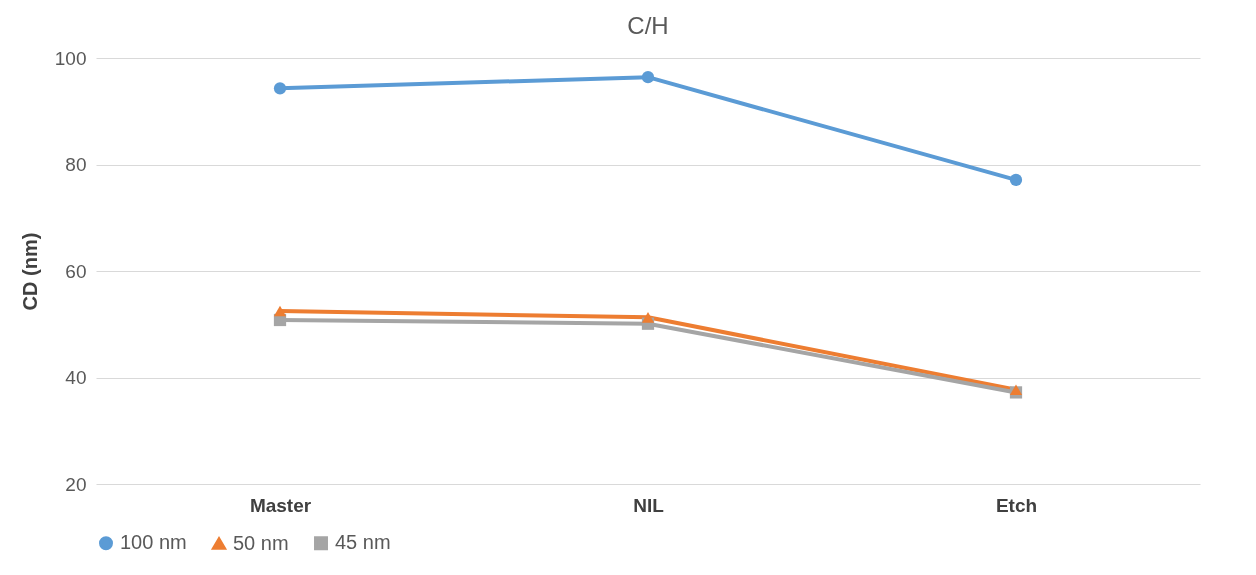  Describe the element at coordinates (76, 377) in the screenshot. I see `y-tick-label: 40` at that location.